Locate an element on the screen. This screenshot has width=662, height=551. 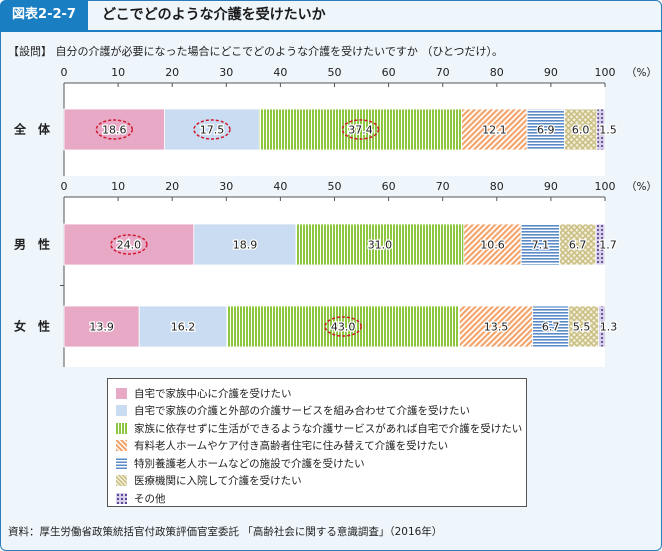
data-label: 13.5 is located at coordinates (496, 327).